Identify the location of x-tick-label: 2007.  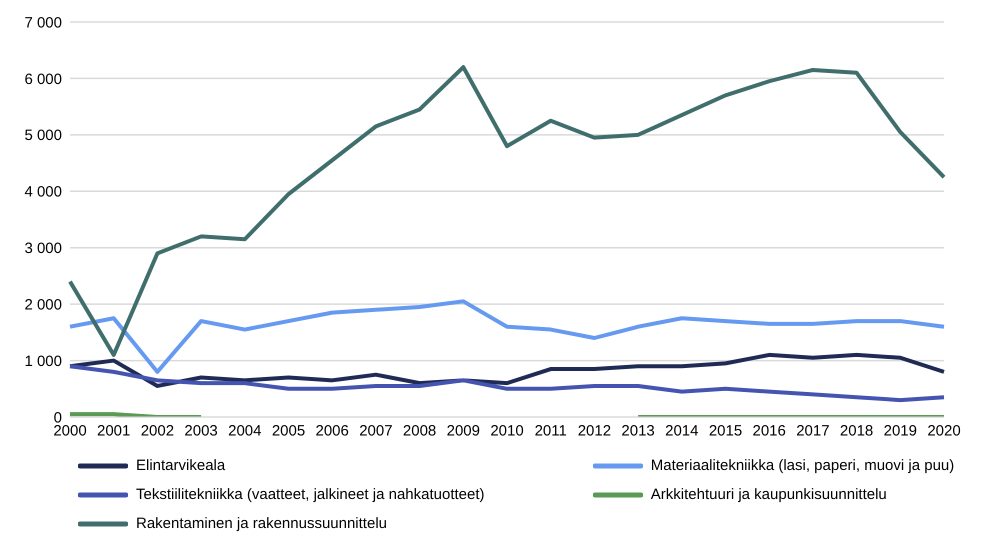
(376, 431).